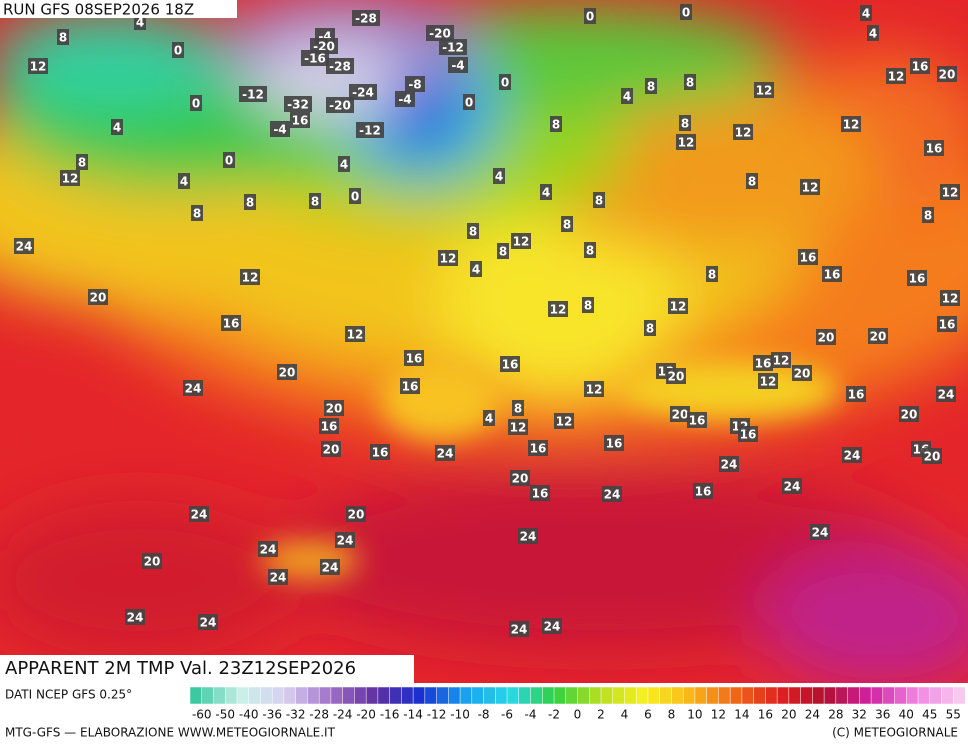  I want to click on colorbar-tick-label: 20, so click(788, 715).